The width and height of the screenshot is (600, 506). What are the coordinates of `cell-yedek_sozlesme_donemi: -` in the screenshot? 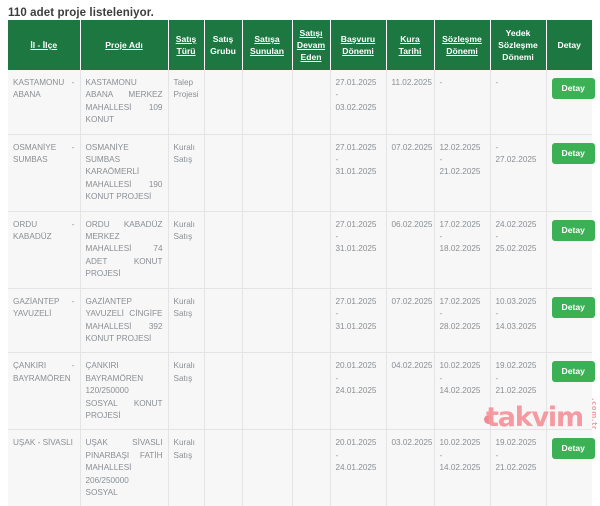 It's located at (518, 102).